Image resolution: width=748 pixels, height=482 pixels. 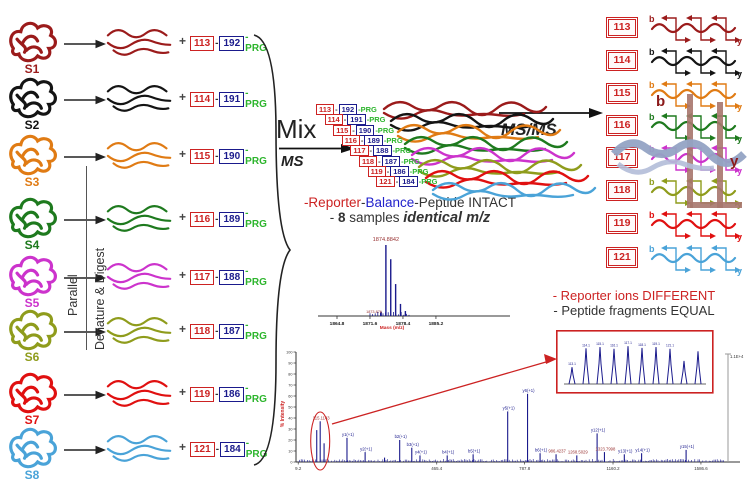 I want to click on sample-label: S8, so click(x=32, y=475).